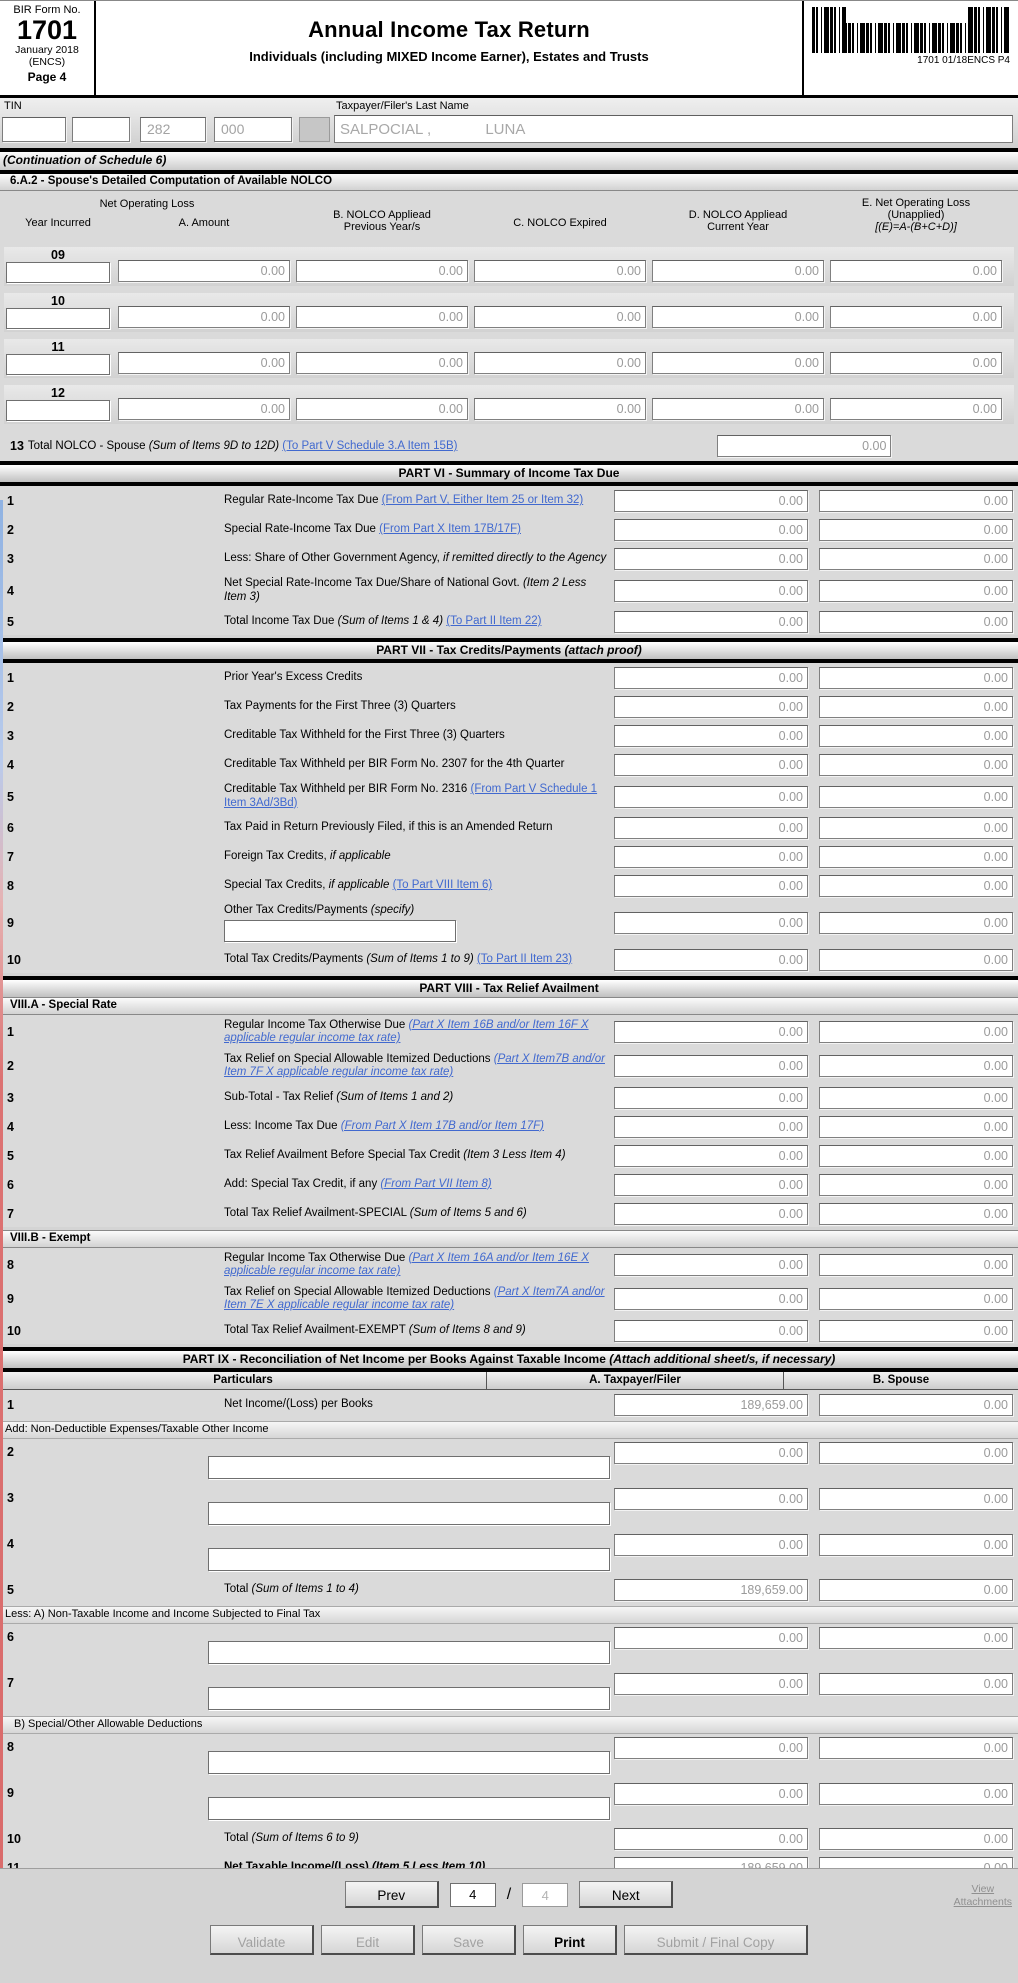 The width and height of the screenshot is (1018, 1983). Describe the element at coordinates (716, 1940) in the screenshot. I see `submit-final-copy-button: Submit / Final Copy` at that location.